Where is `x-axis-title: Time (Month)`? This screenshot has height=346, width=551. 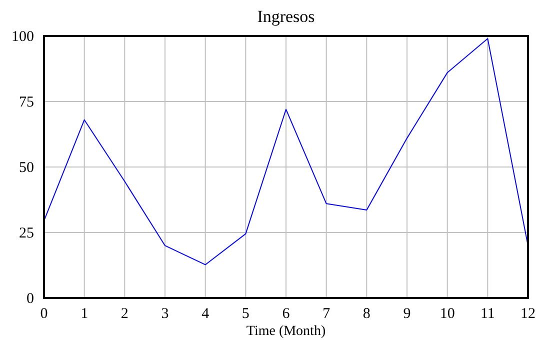 x-axis-title: Time (Month) is located at coordinates (286, 331).